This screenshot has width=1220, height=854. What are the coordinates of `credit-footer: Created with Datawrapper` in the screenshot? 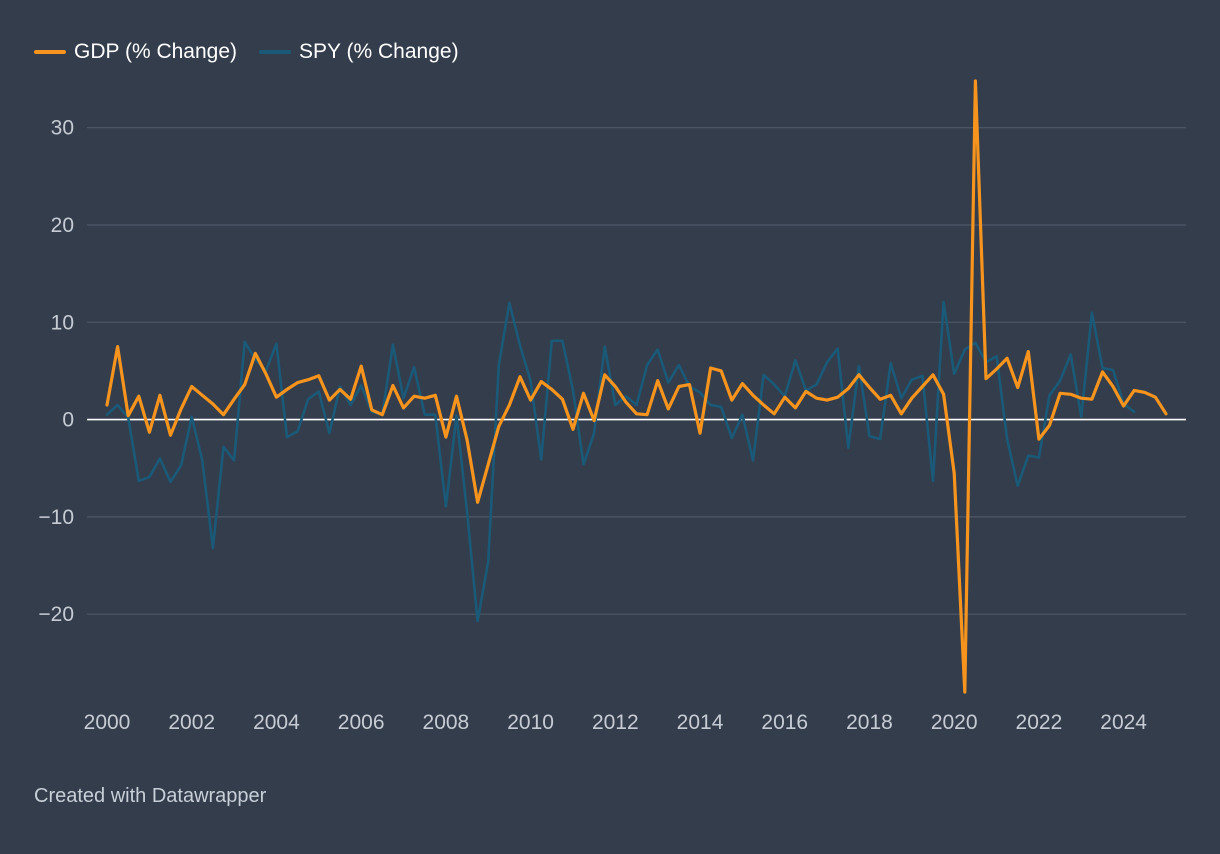 It's located at (150, 796).